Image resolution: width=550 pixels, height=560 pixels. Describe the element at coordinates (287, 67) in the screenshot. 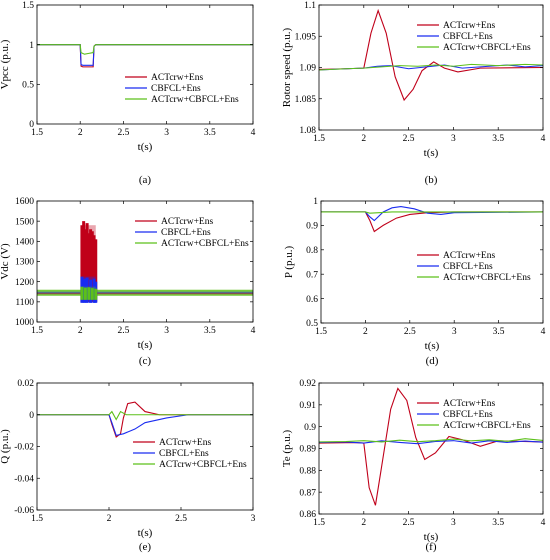

I see `y-axis-label: Rotor speed (p.u.)` at that location.